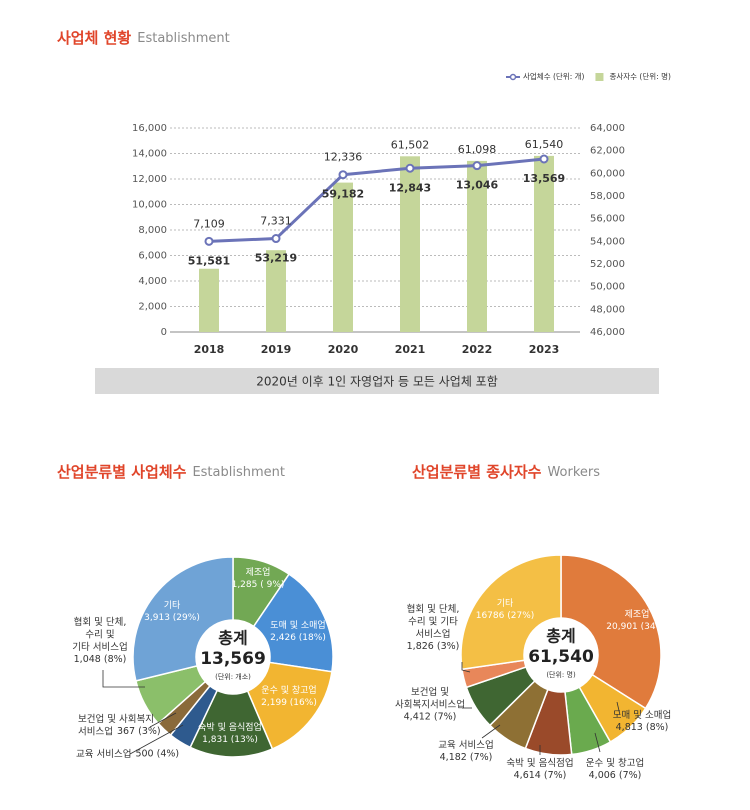  I want to click on segment-label: 기타, so click(505, 603).